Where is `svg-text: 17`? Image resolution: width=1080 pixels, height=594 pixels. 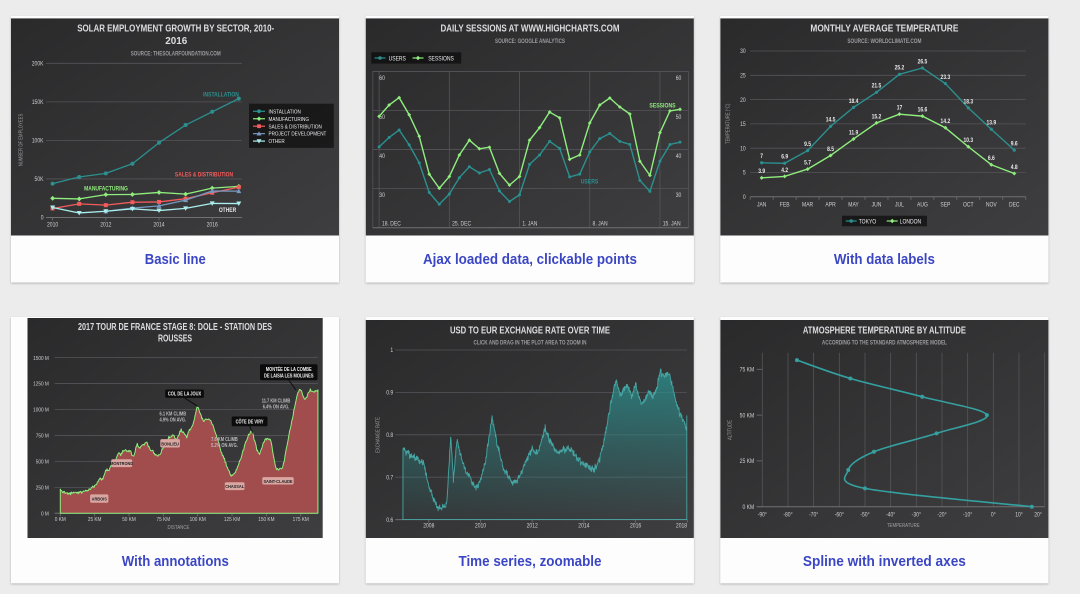
svg-text: 17 is located at coordinates (900, 108).